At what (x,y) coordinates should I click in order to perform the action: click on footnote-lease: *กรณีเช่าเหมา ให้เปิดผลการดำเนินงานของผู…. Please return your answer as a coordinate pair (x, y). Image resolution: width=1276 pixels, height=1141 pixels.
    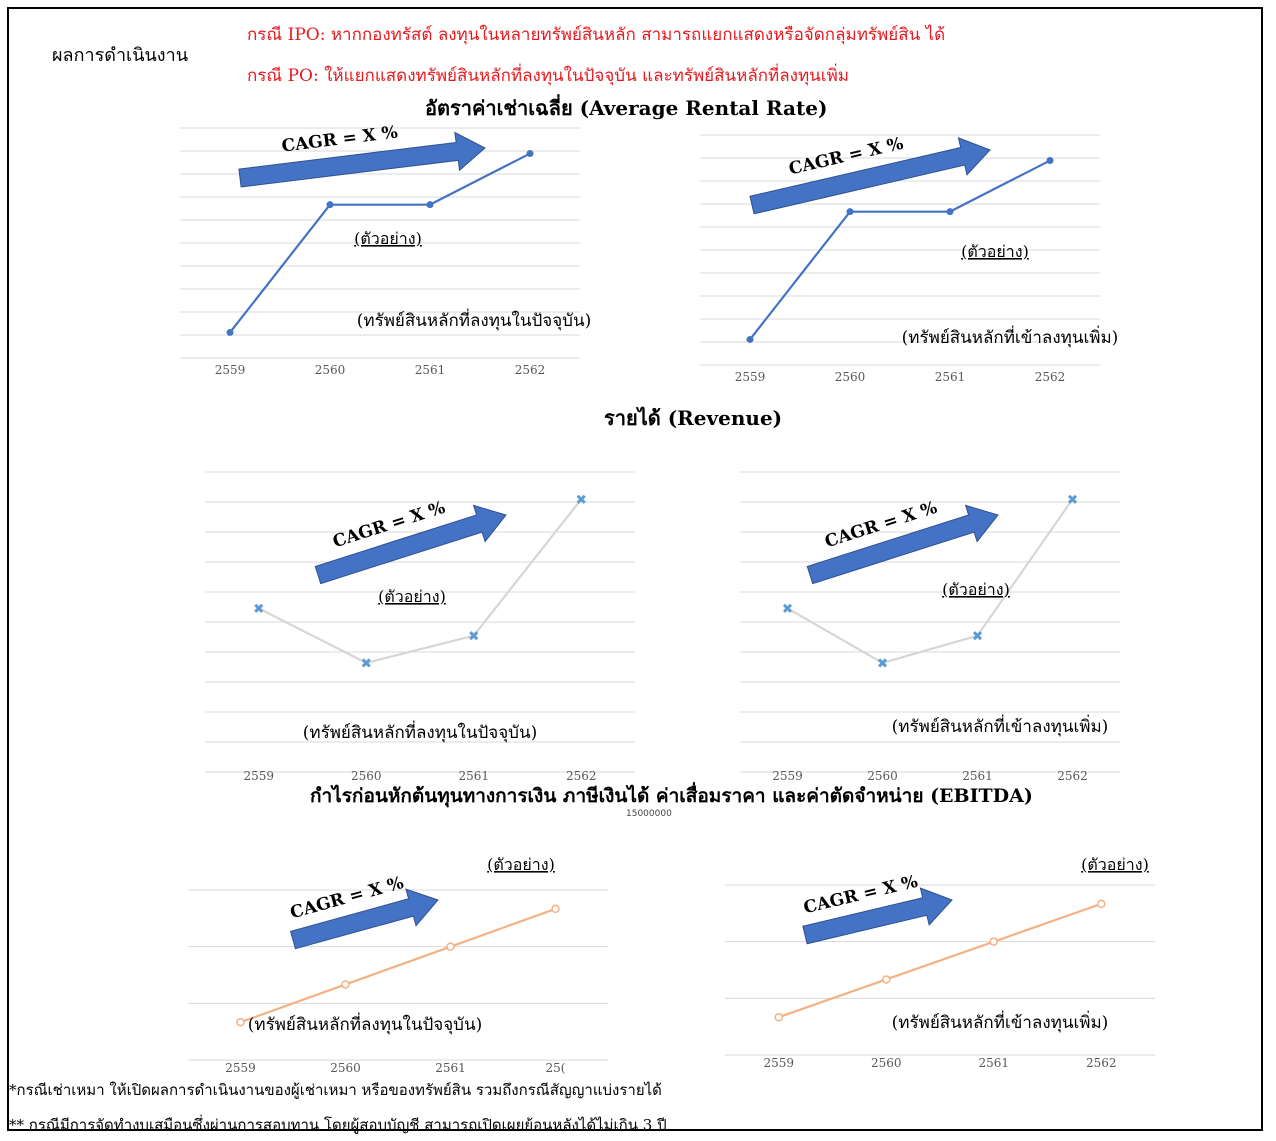
    Looking at the image, I should click on (335, 1090).